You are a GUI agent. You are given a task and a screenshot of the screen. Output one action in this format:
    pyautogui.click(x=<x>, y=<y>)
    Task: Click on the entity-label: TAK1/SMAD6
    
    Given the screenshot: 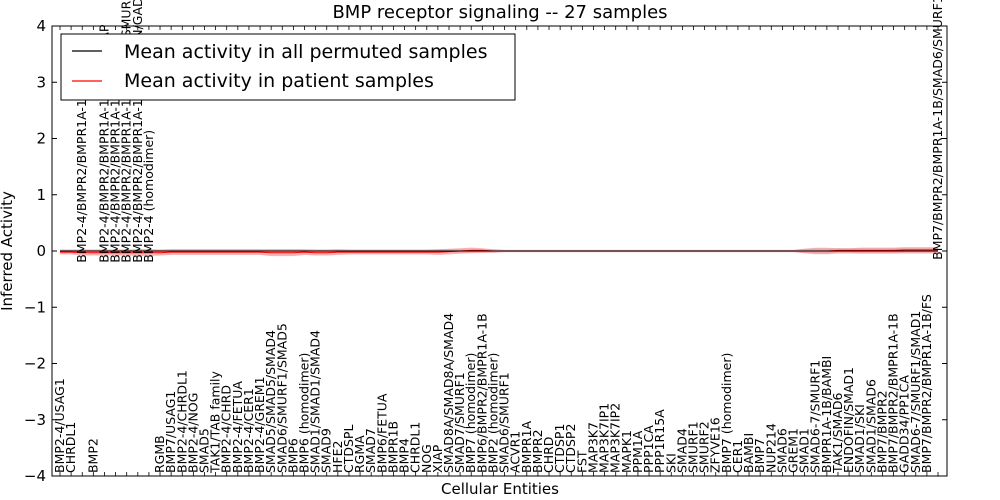 What is the action you would take?
    pyautogui.click(x=837, y=433)
    